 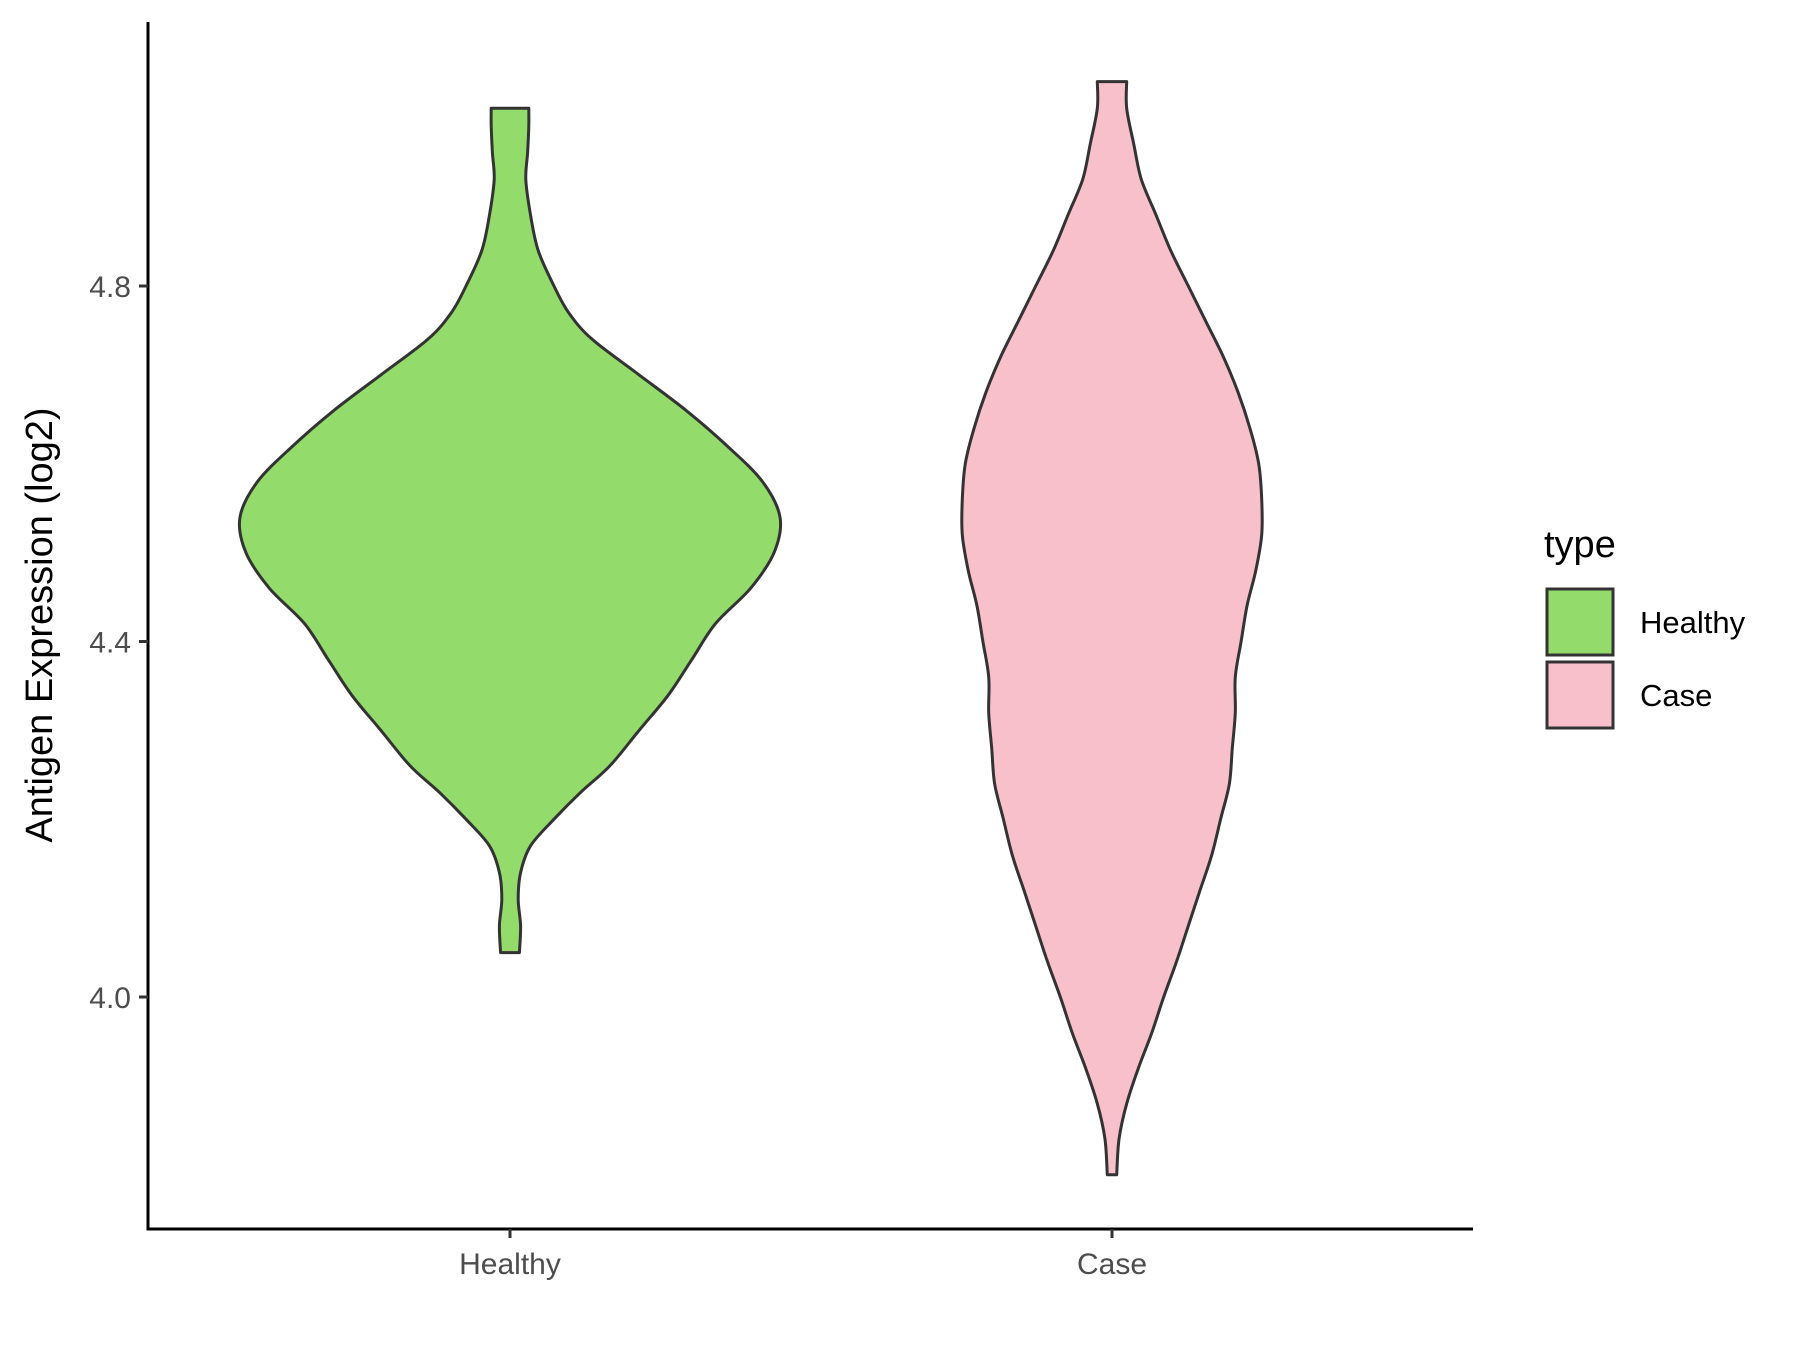 I want to click on x-axis-ticks: Healthy Case, so click(x=803, y=1255).